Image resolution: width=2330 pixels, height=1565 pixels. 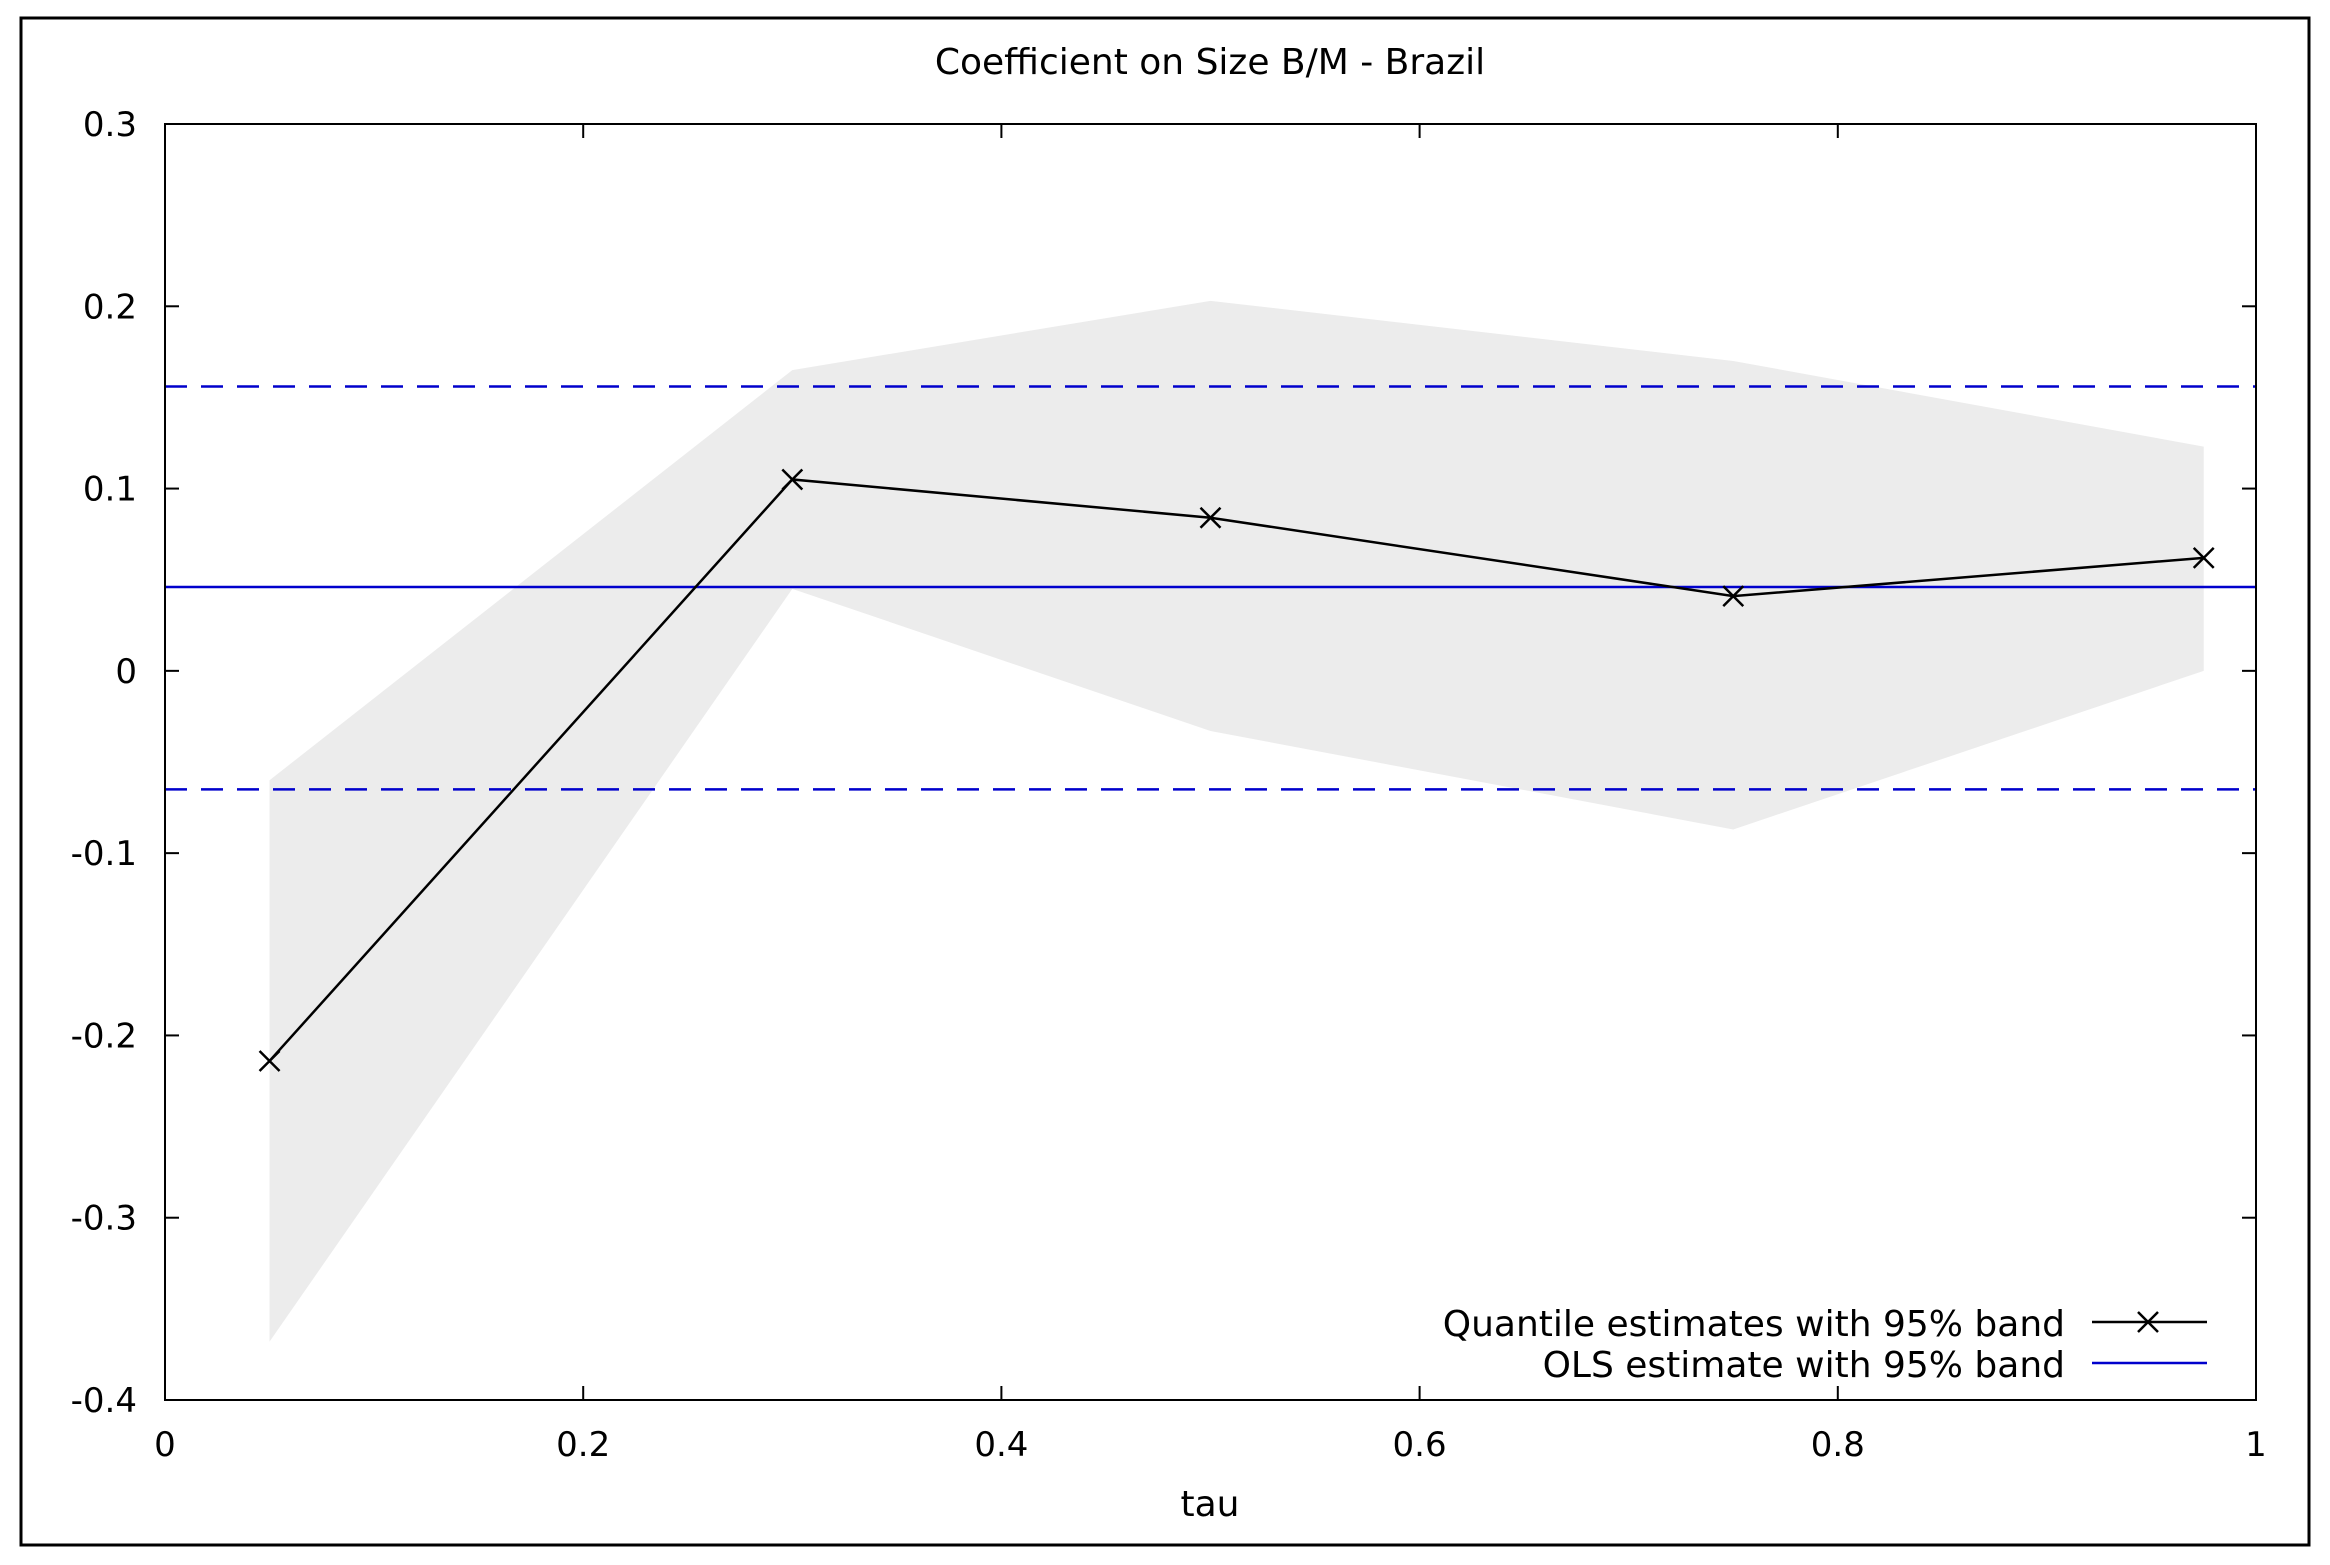 What do you see at coordinates (1210, 1504) in the screenshot?
I see `x-axis-title: tau` at bounding box center [1210, 1504].